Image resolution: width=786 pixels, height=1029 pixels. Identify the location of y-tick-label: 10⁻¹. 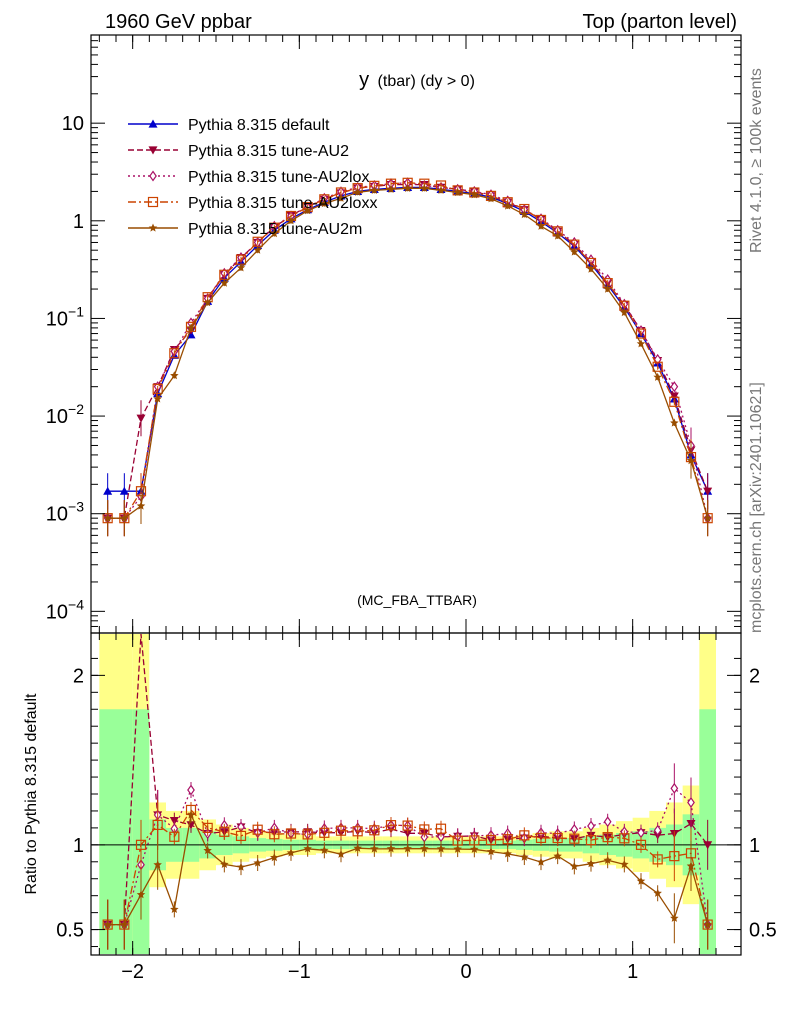
(65, 316).